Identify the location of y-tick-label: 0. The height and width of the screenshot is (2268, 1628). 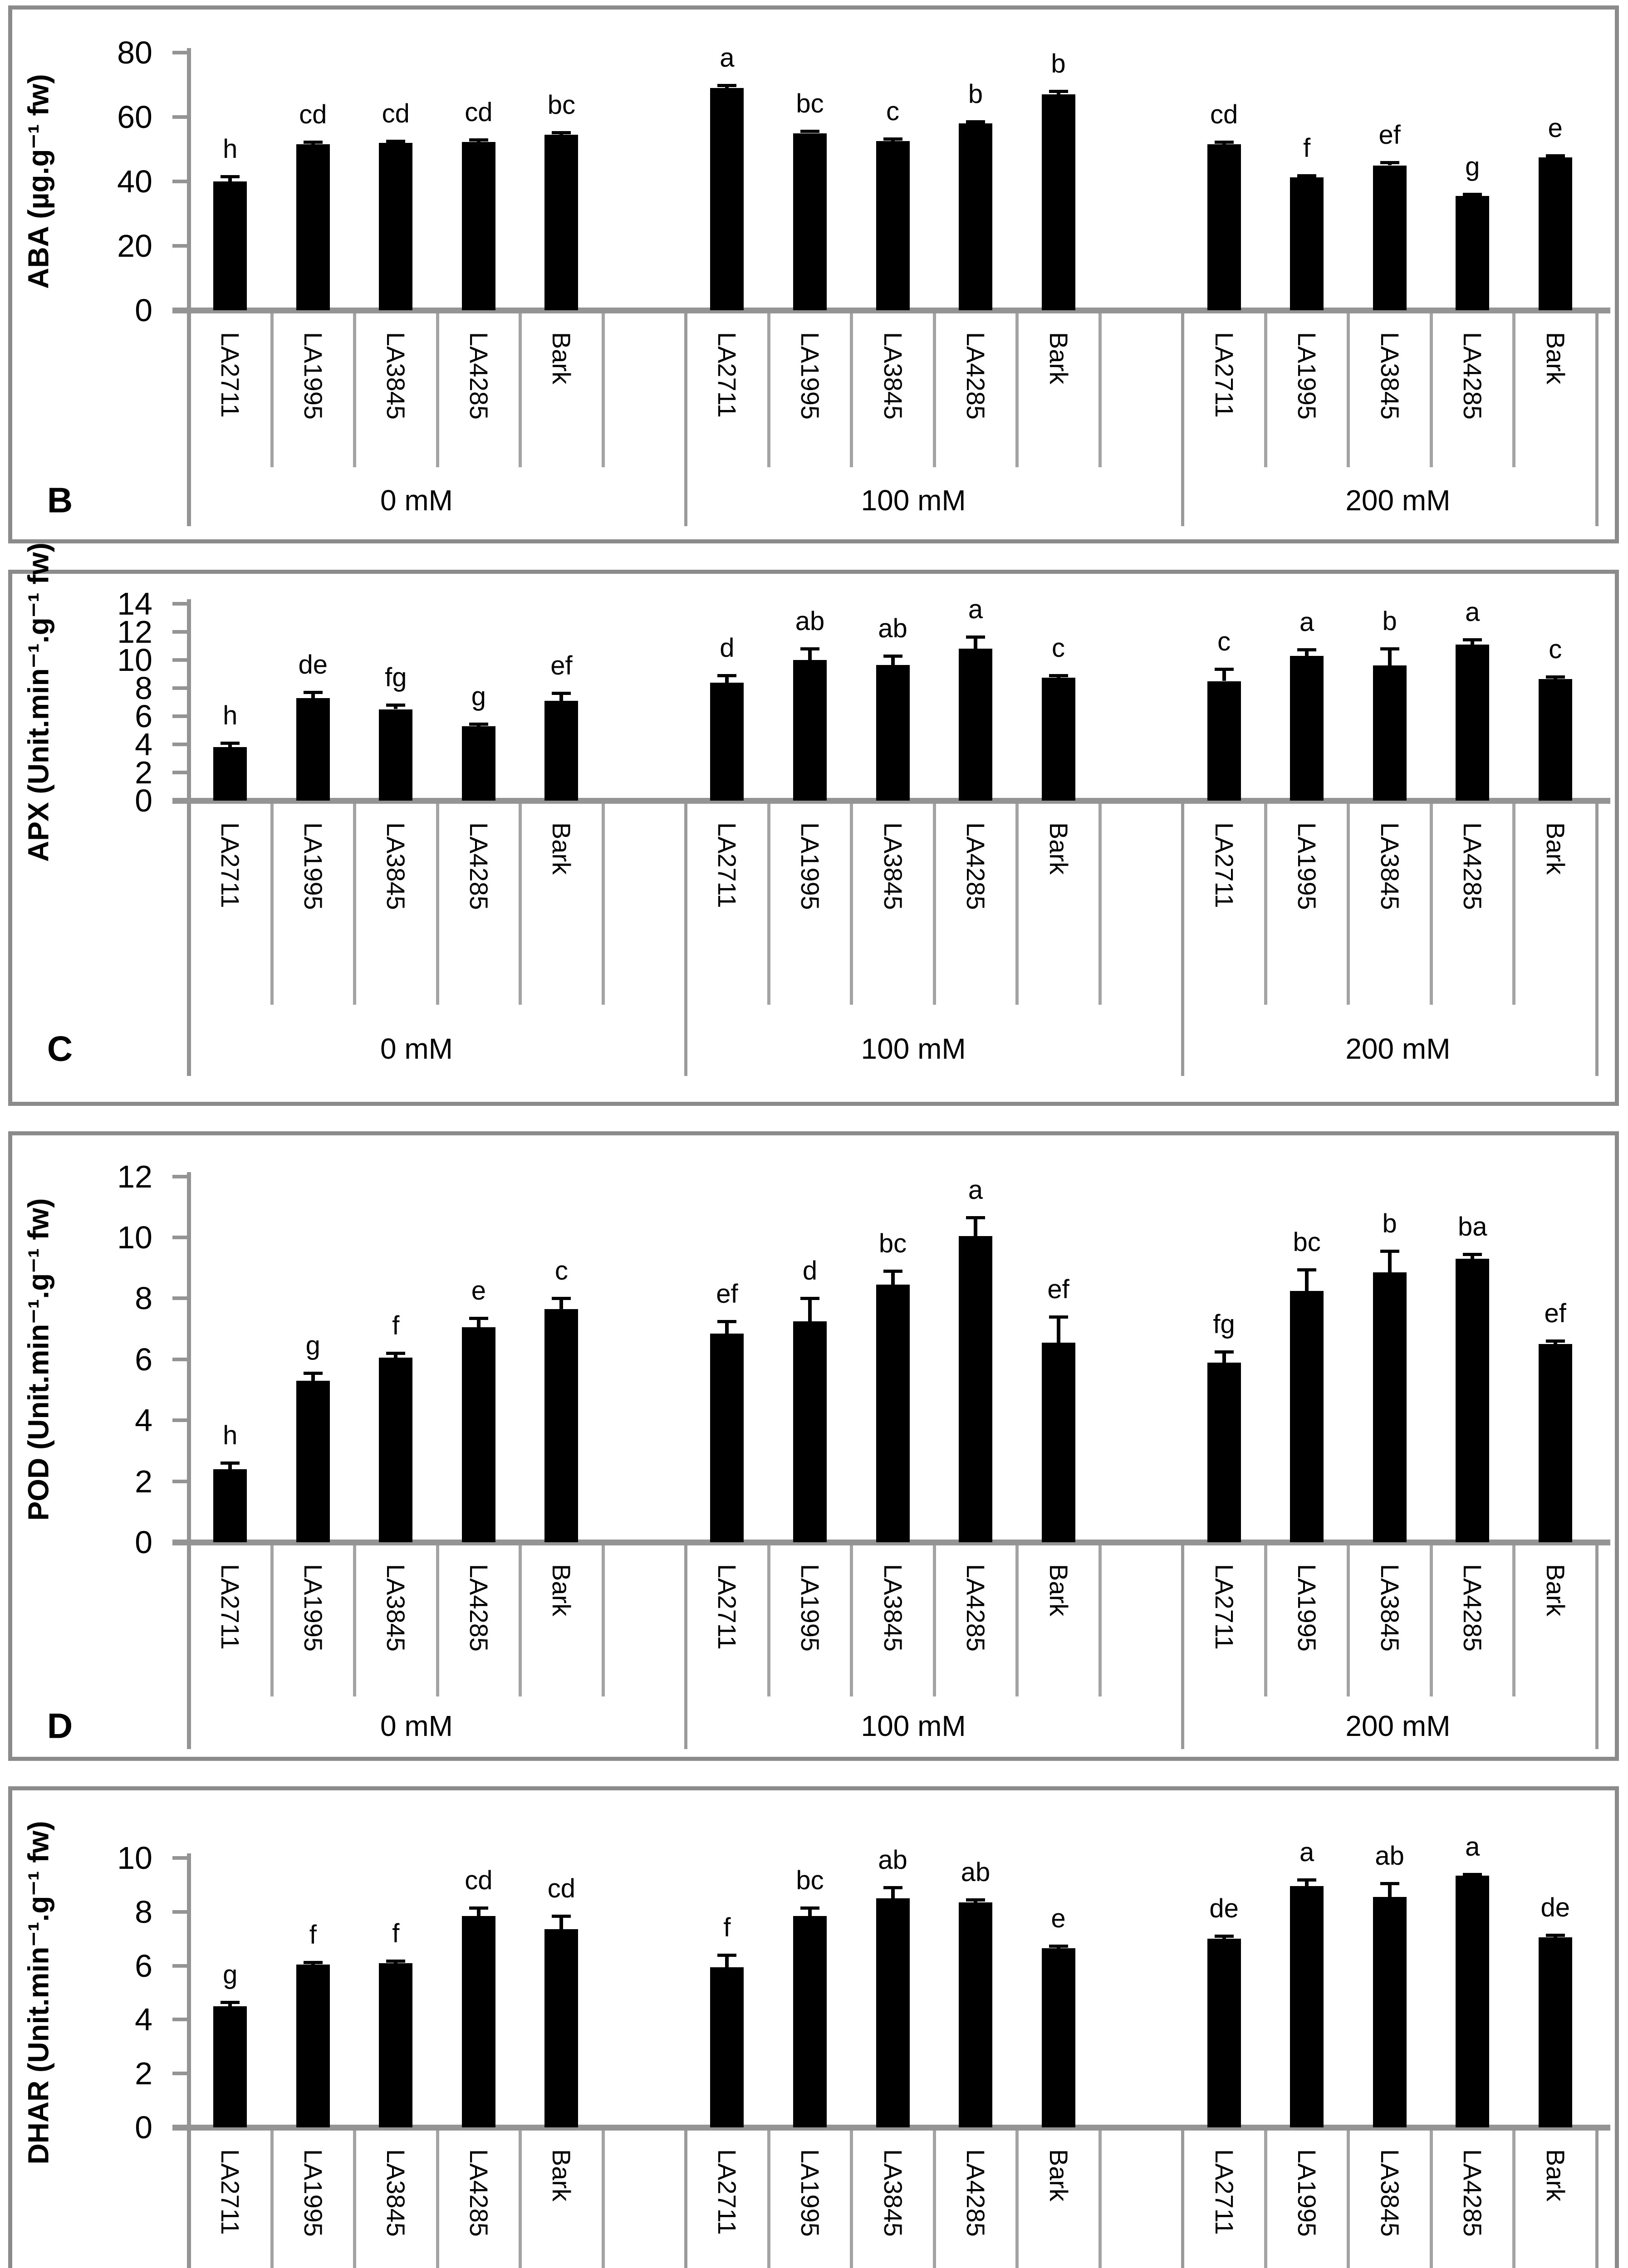
(143, 2127).